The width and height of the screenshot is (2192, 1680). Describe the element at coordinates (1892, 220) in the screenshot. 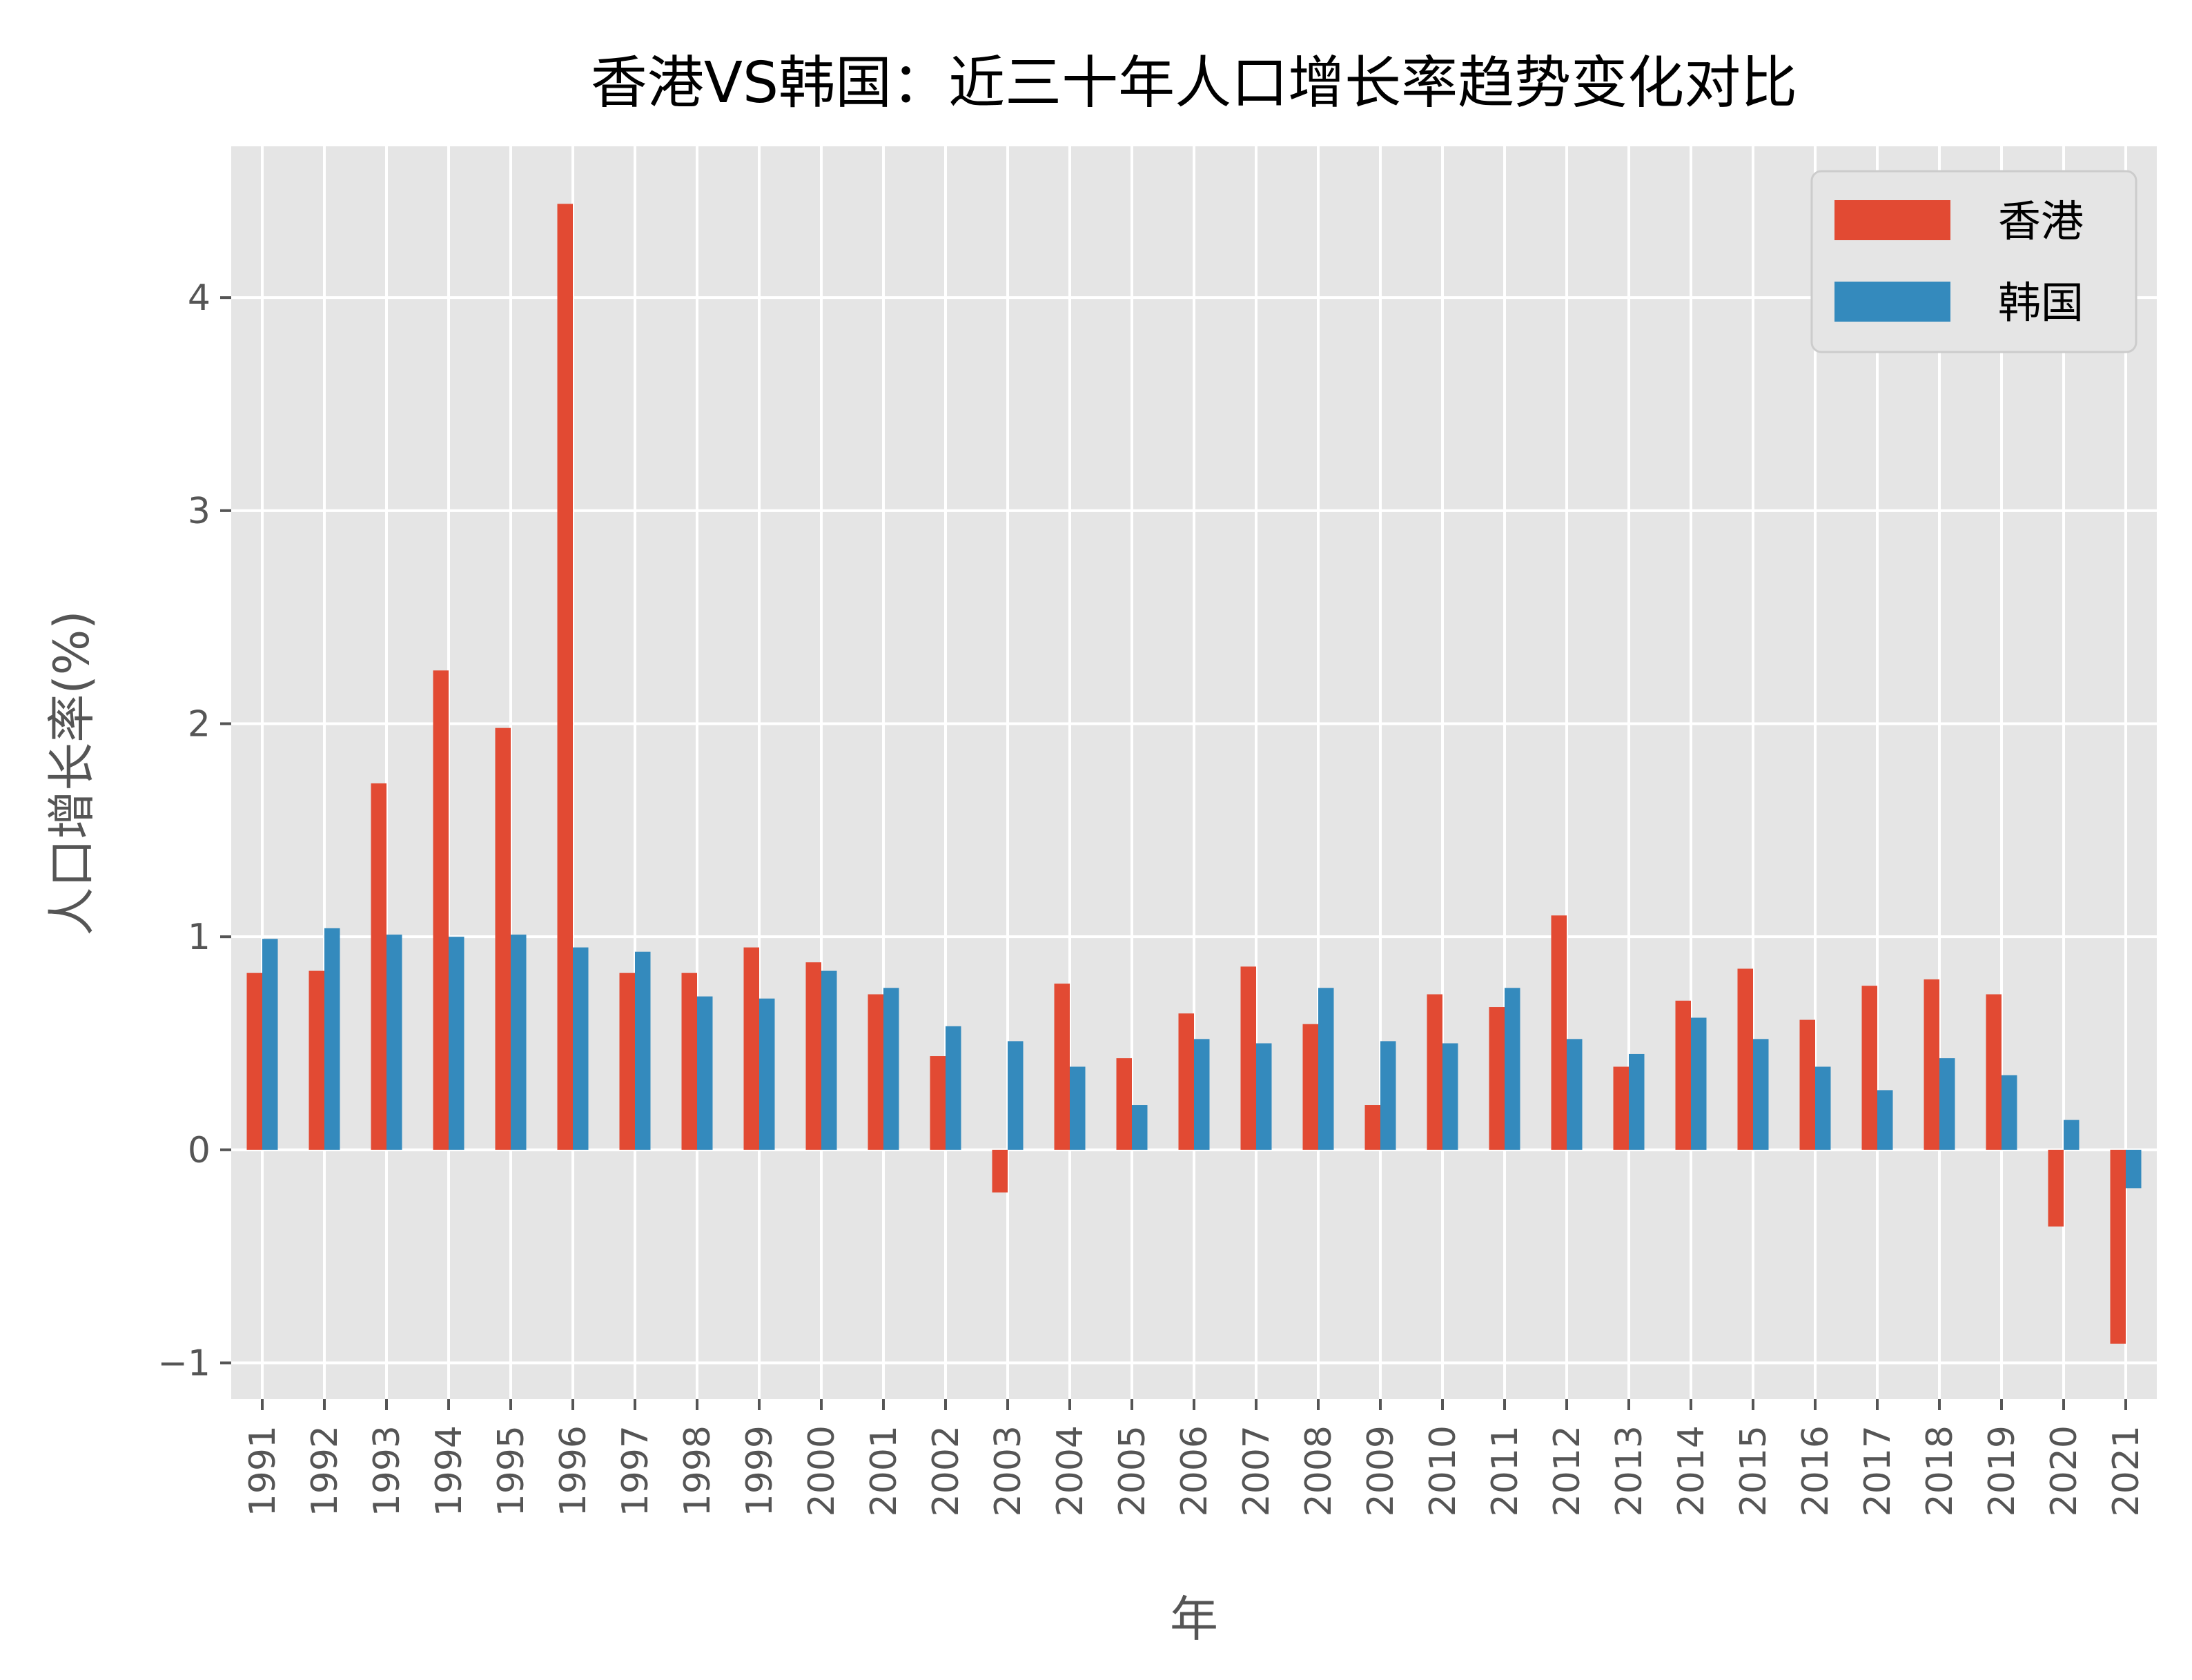

I see `legend-swatch-hongkong` at that location.